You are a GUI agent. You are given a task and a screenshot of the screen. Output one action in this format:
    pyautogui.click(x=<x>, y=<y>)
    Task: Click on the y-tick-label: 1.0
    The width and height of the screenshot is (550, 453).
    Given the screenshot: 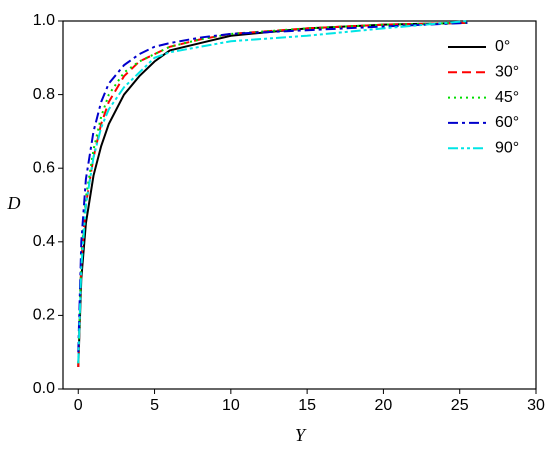 What is the action you would take?
    pyautogui.click(x=44, y=20)
    